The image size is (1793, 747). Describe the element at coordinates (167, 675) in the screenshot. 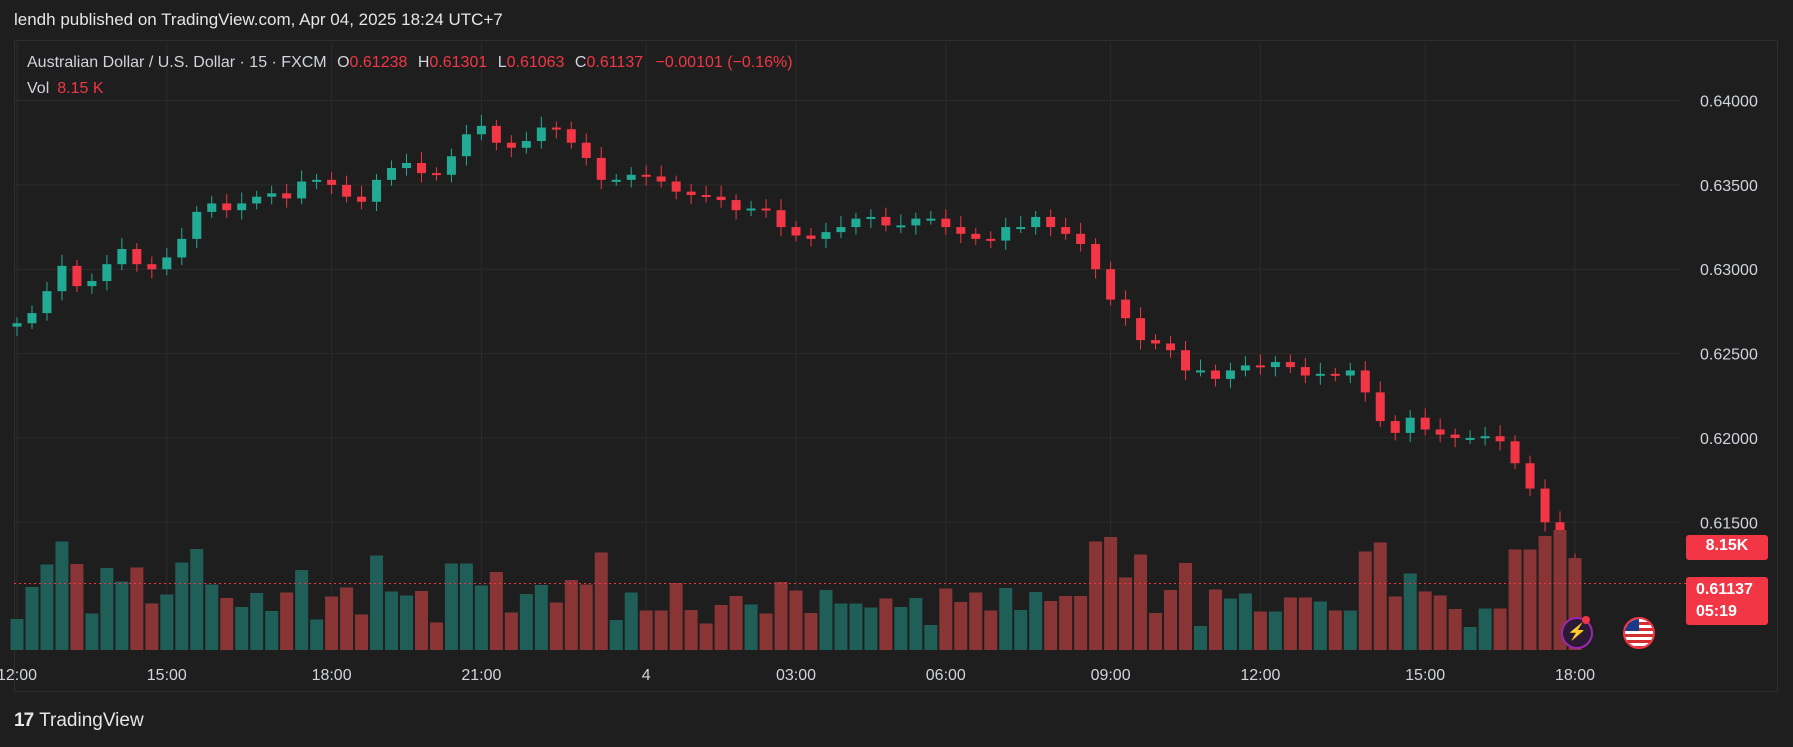

I see `x-tick-label: 15:00` at that location.